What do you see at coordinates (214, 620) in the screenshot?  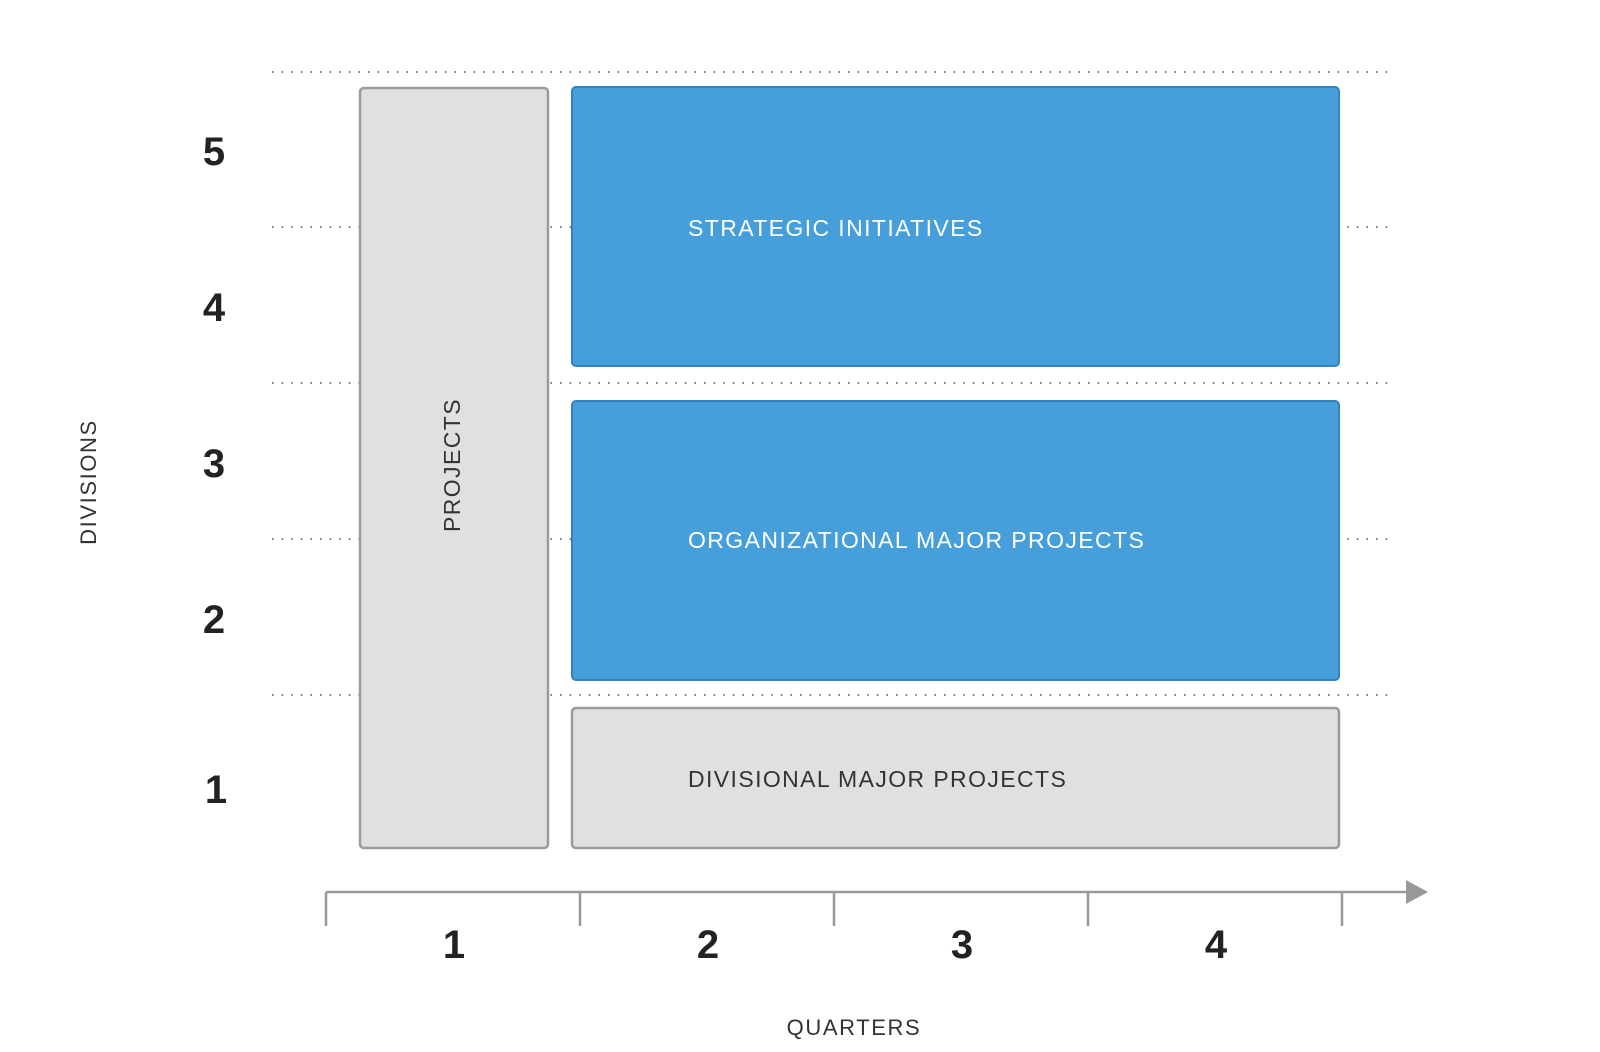 I see `division-label-2: 2` at bounding box center [214, 620].